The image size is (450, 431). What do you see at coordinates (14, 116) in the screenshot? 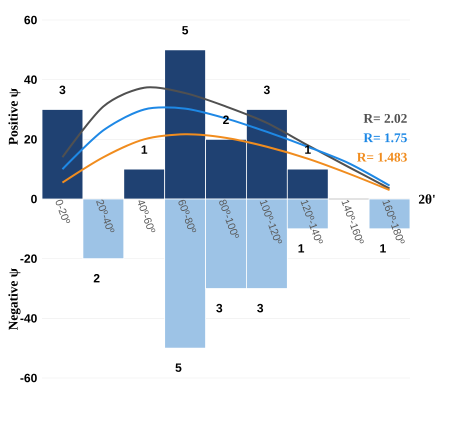
I see `y-axis-title: Positive ψ` at bounding box center [14, 116].